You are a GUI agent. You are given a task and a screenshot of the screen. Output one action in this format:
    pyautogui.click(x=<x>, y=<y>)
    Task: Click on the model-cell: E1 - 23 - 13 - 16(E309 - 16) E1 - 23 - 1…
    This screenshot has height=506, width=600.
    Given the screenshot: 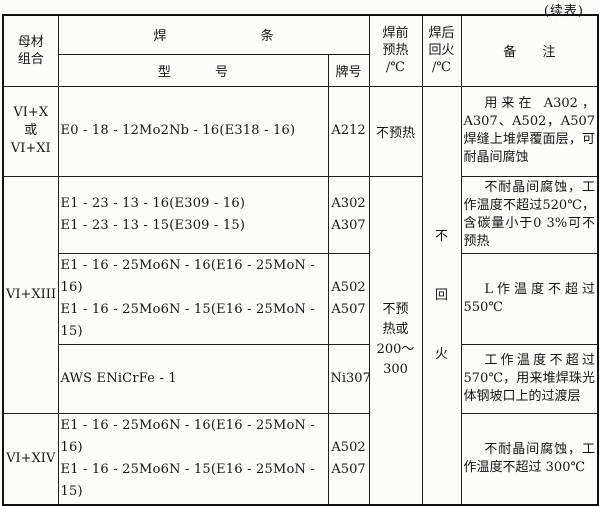 What is the action you would take?
    pyautogui.click(x=193, y=214)
    